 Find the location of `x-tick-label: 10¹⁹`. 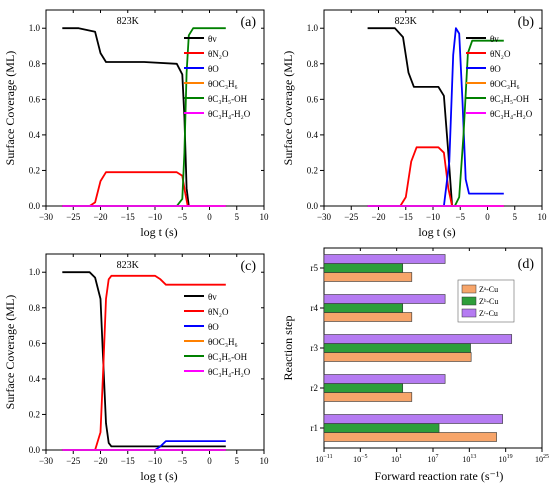

x-tick-label: 10¹⁹ is located at coordinates (506, 459).